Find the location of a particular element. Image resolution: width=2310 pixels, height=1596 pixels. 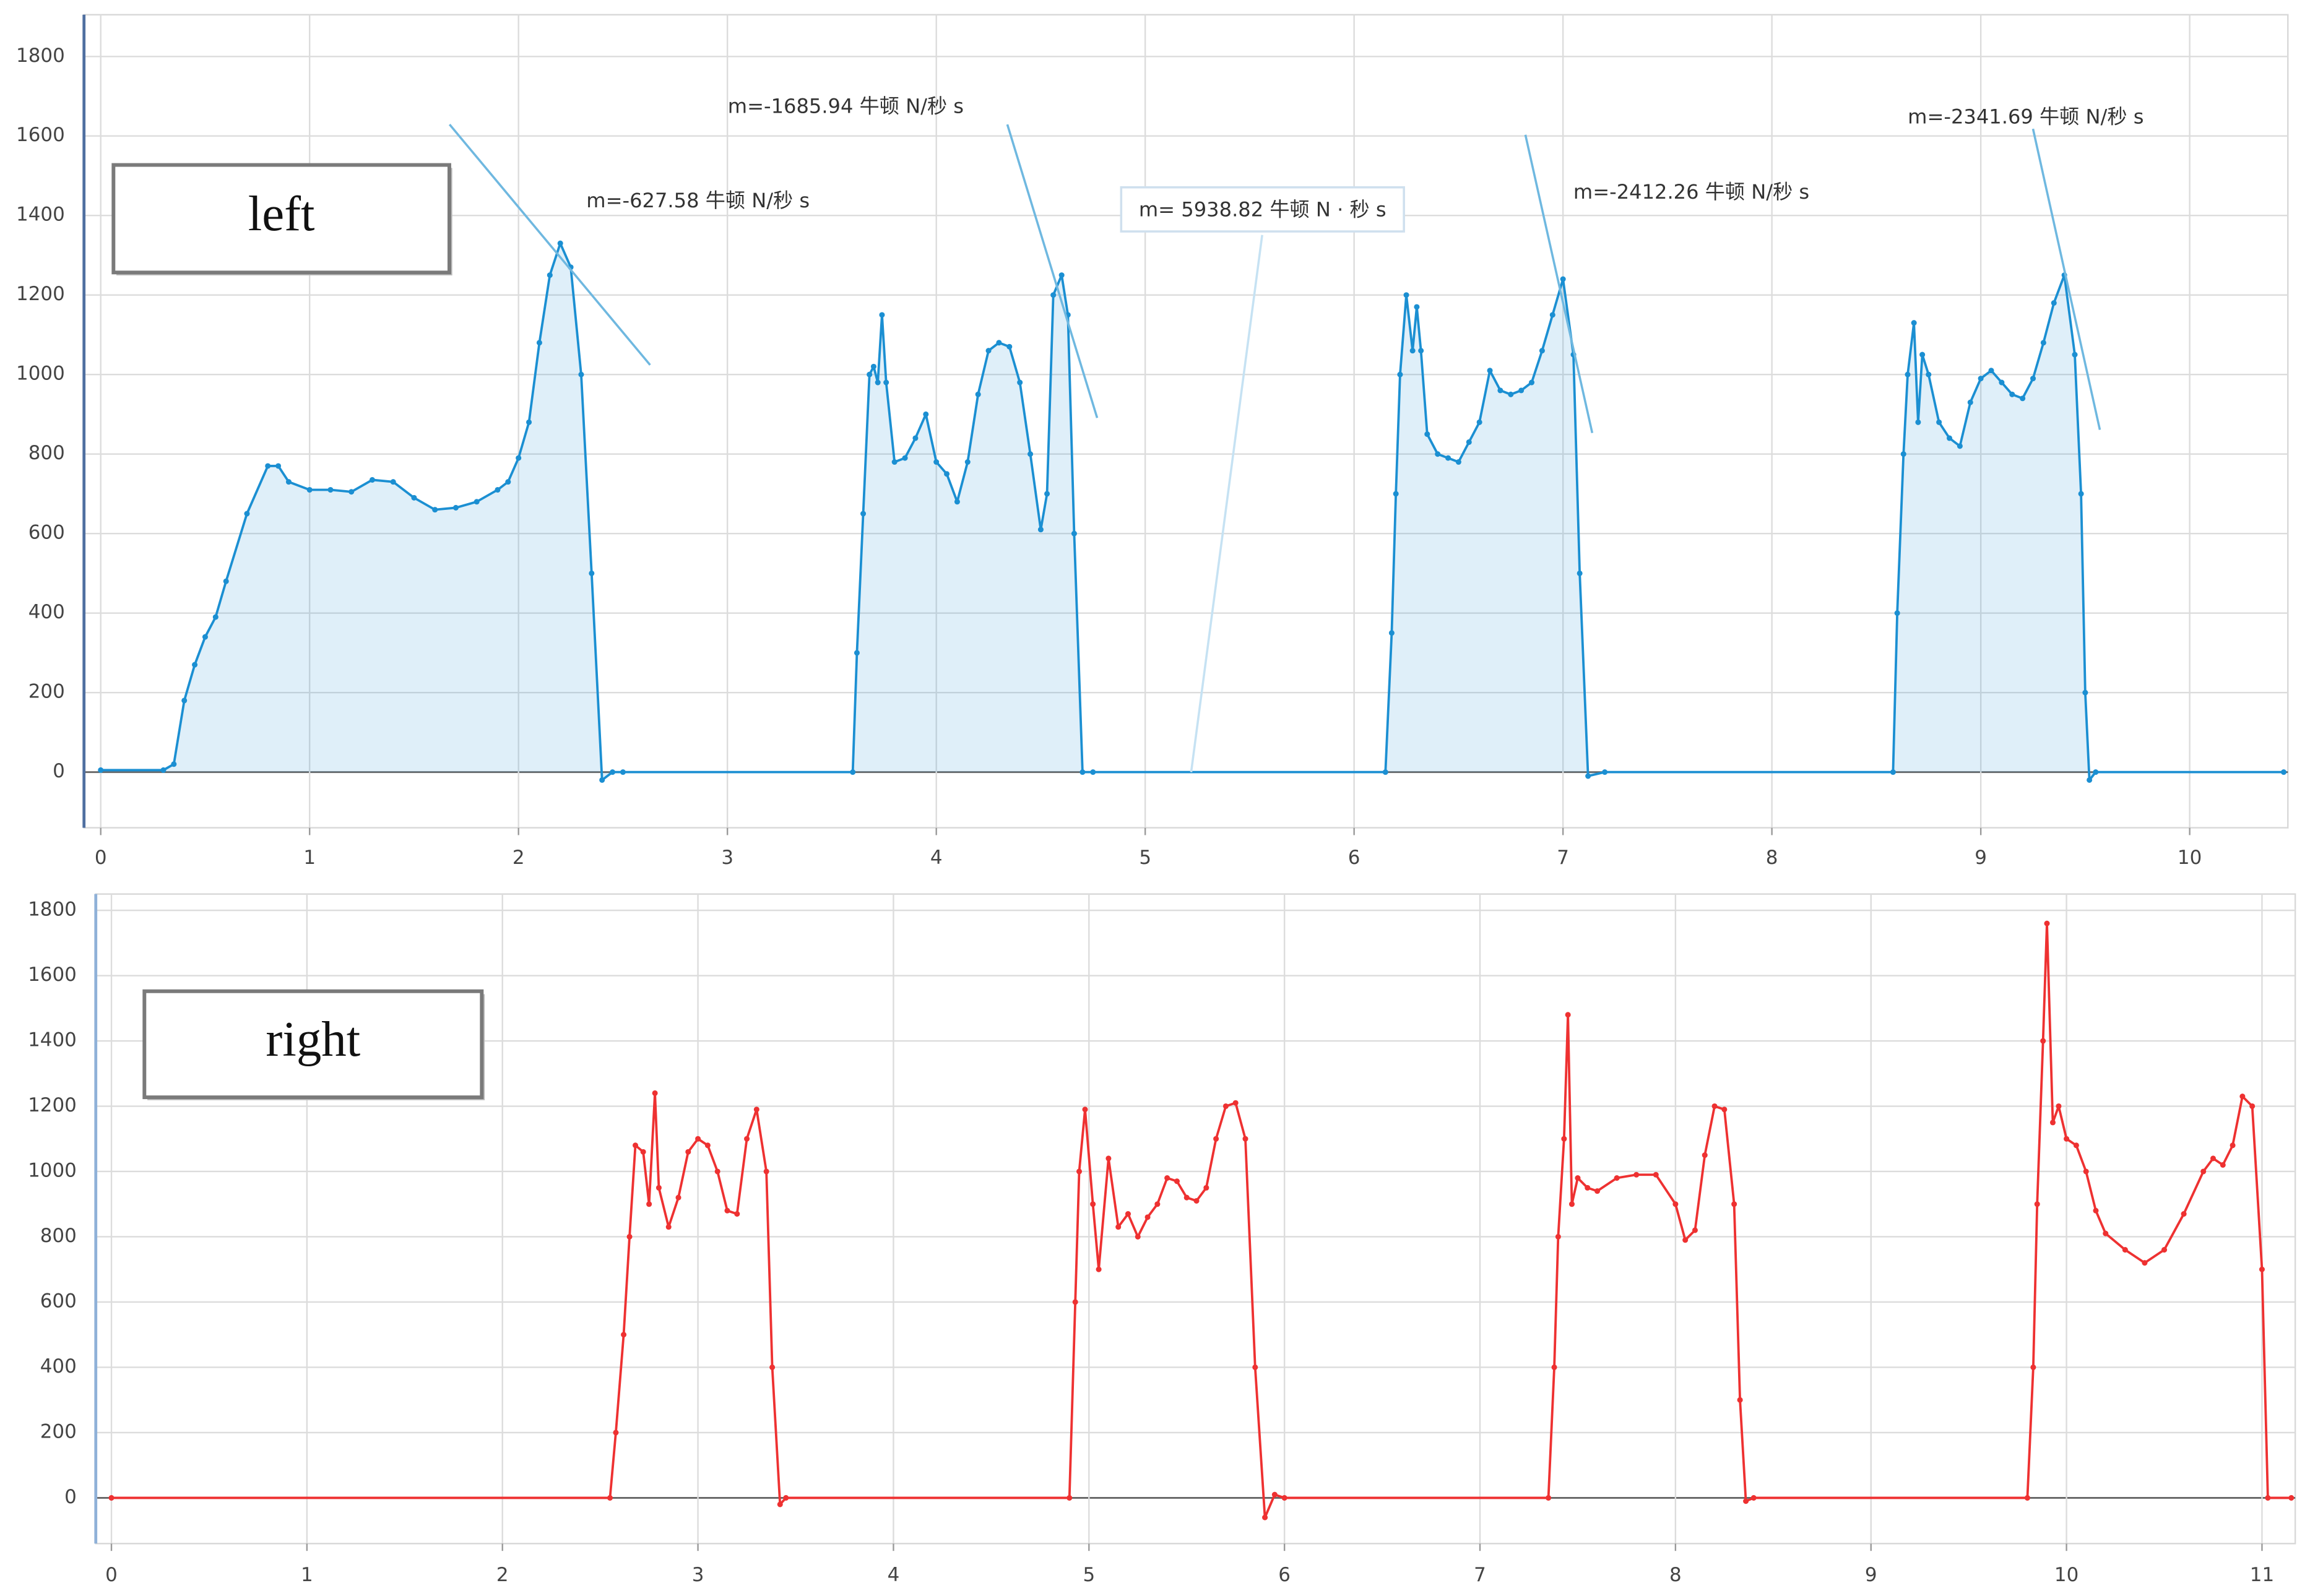

x-tick-label: 8 is located at coordinates (1676, 1575).